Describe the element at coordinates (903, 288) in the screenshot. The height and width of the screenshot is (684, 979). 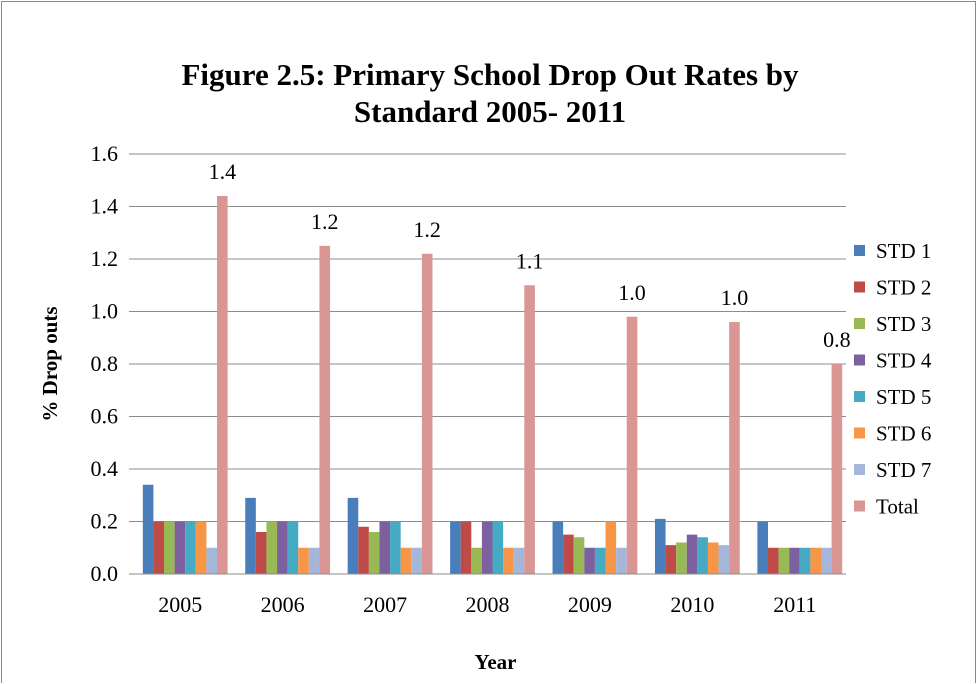
I see `legend-label: STD 2` at that location.